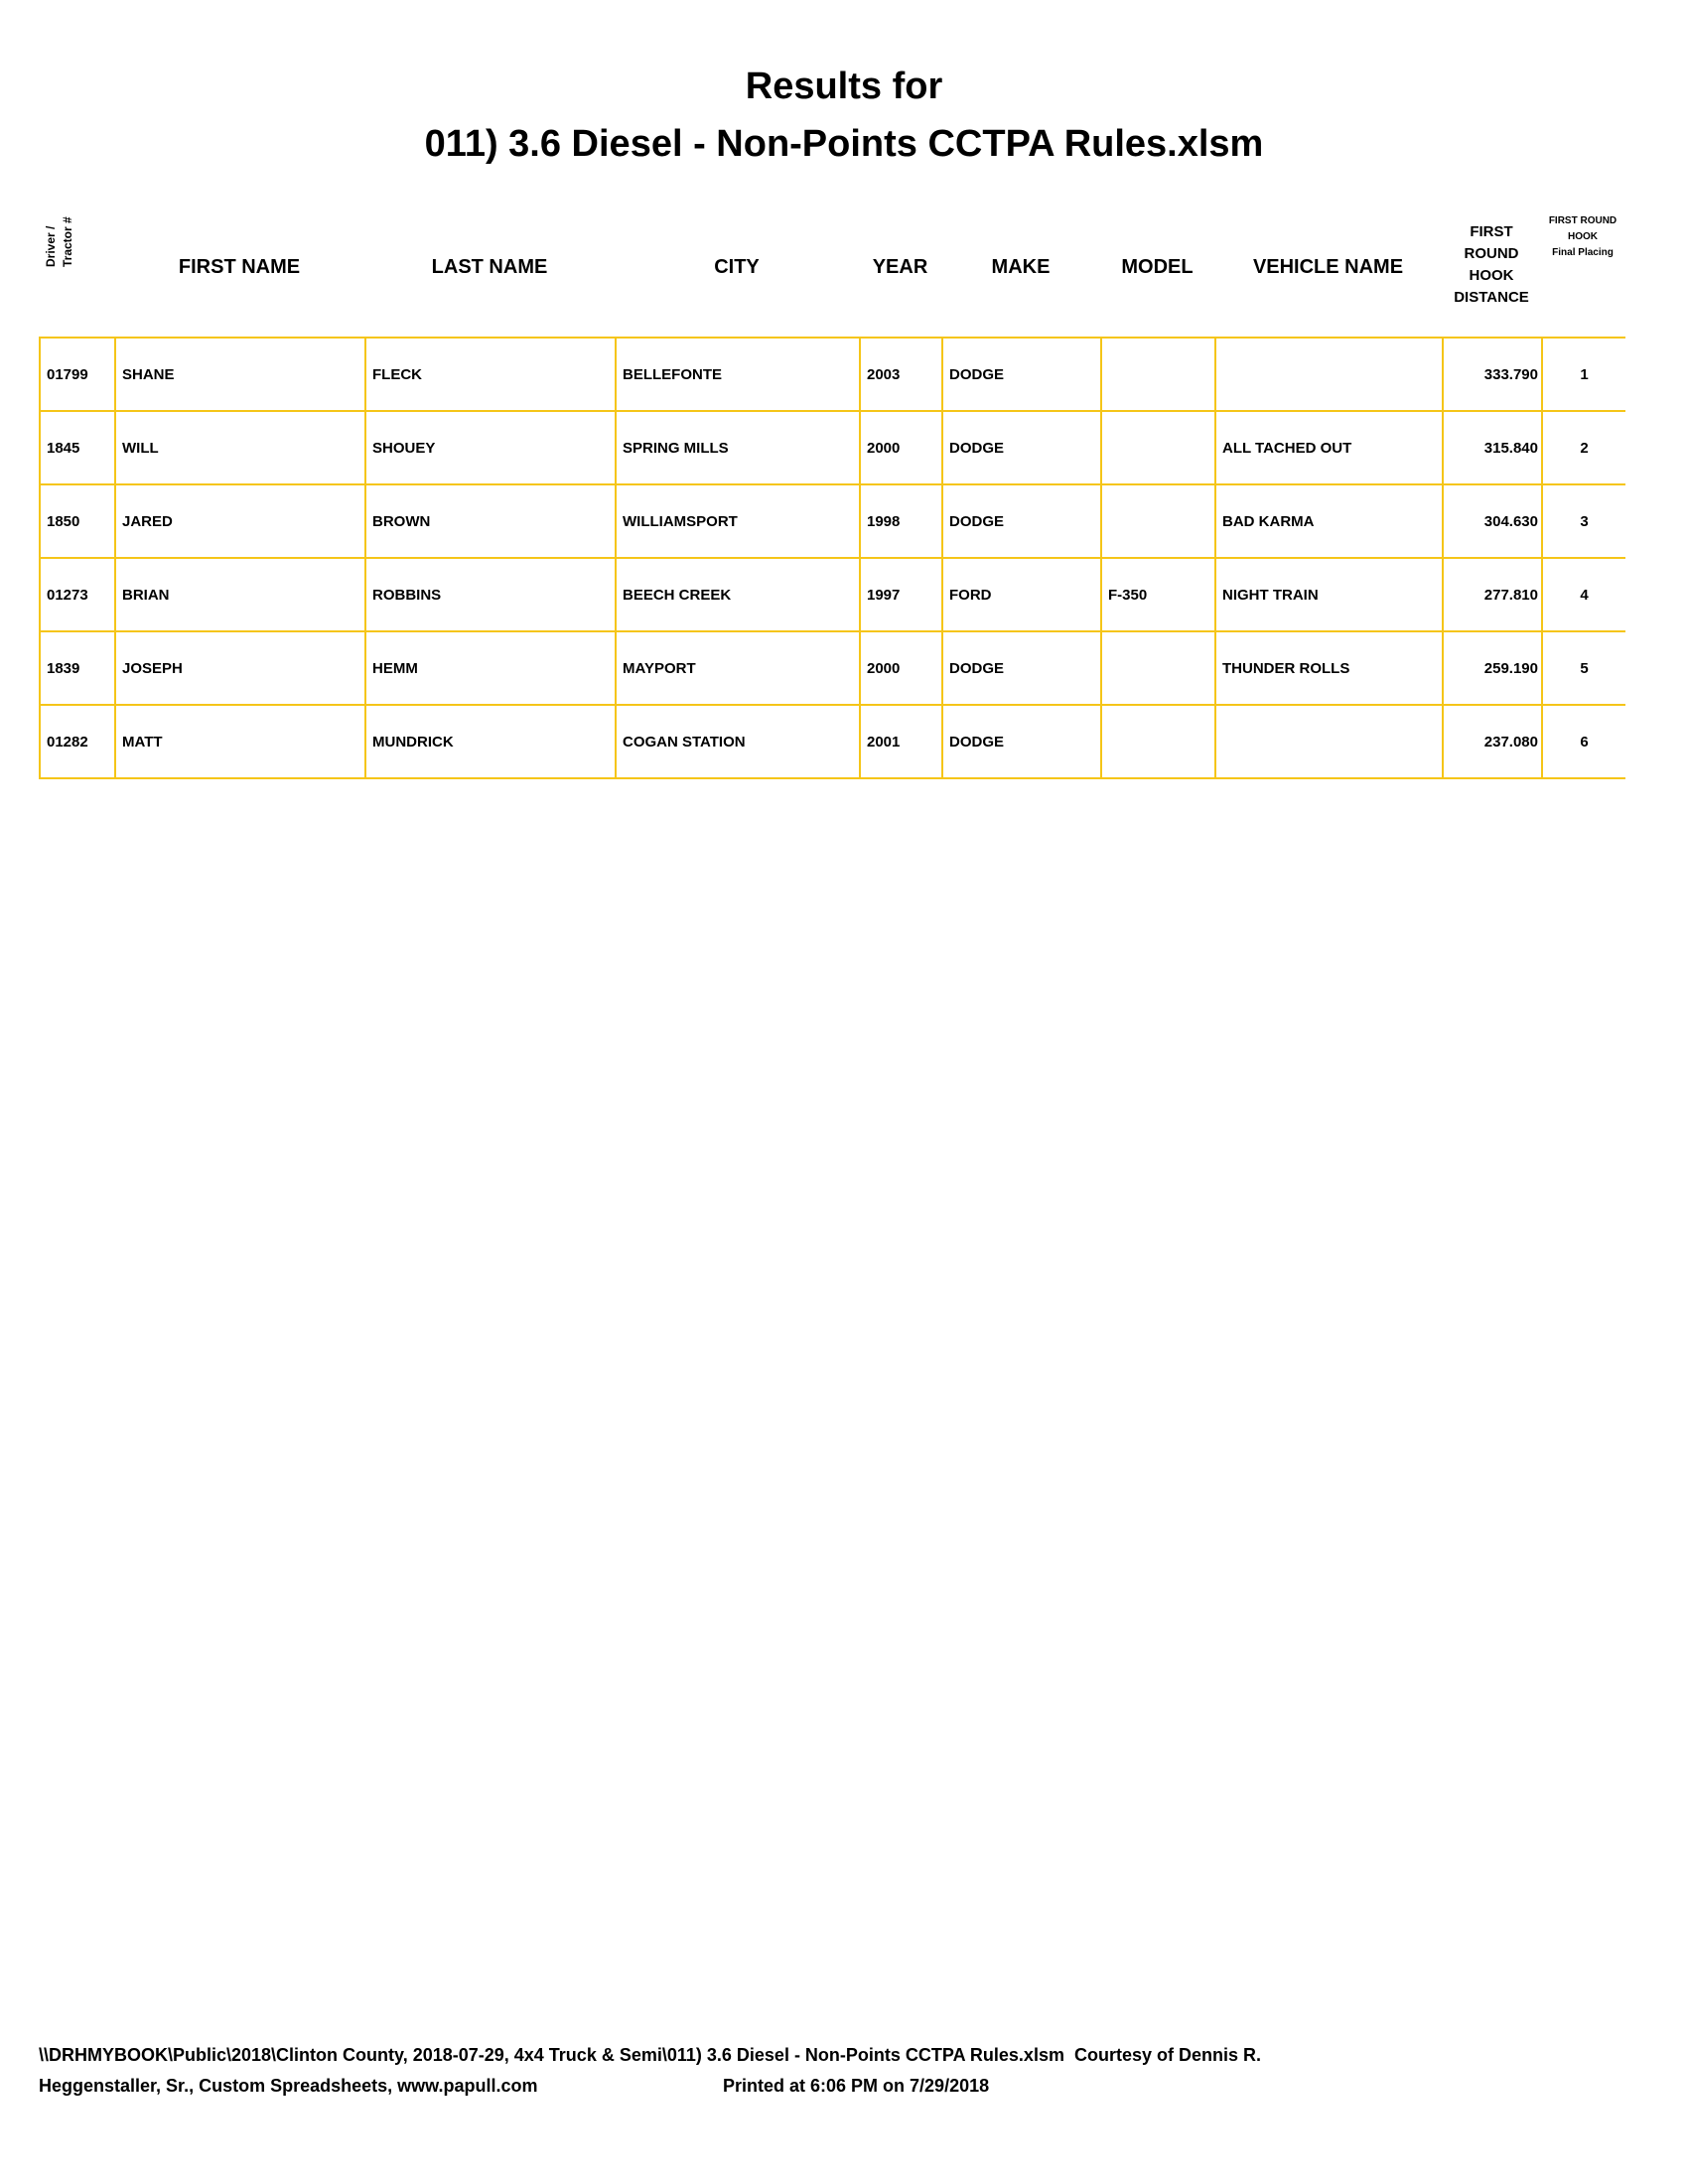 The height and width of the screenshot is (2184, 1688). What do you see at coordinates (1021, 266) in the screenshot?
I see `header-make: MAKE` at bounding box center [1021, 266].